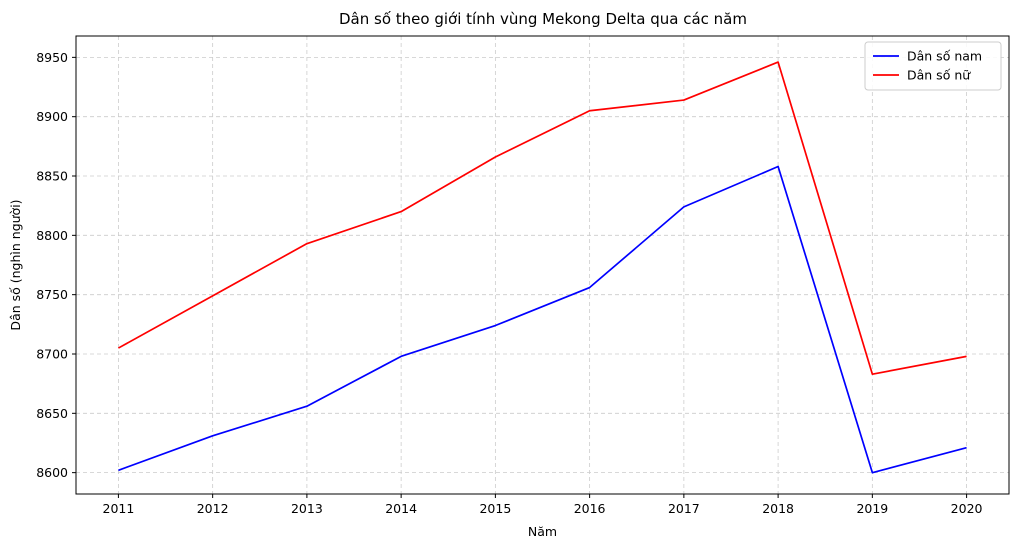  I want to click on y-tick-label: 8900, so click(52, 116).